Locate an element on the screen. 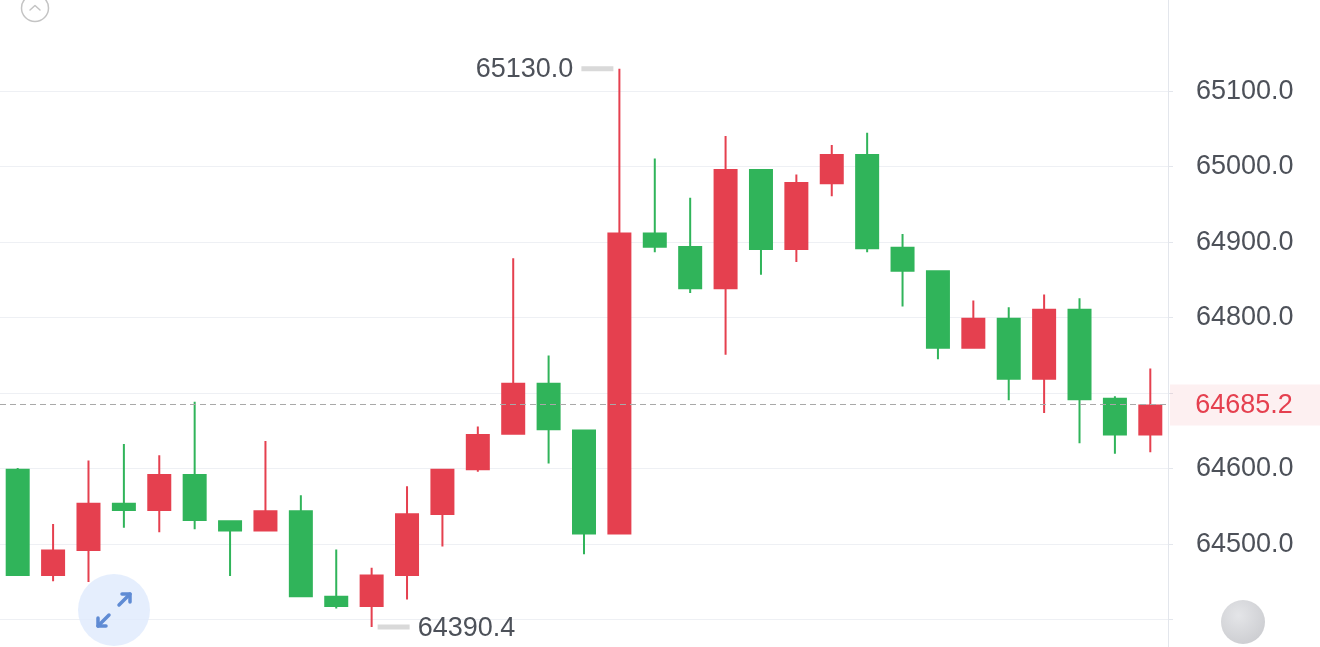 Image resolution: width=1320 pixels, height=647 pixels. annotation: 64390.4 is located at coordinates (466, 626).